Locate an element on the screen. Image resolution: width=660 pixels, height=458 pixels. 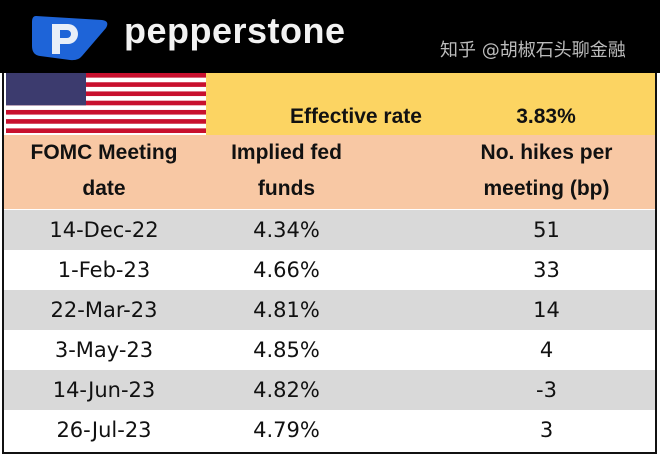
meeting-date: 22-Mar-23 is located at coordinates (104, 310).